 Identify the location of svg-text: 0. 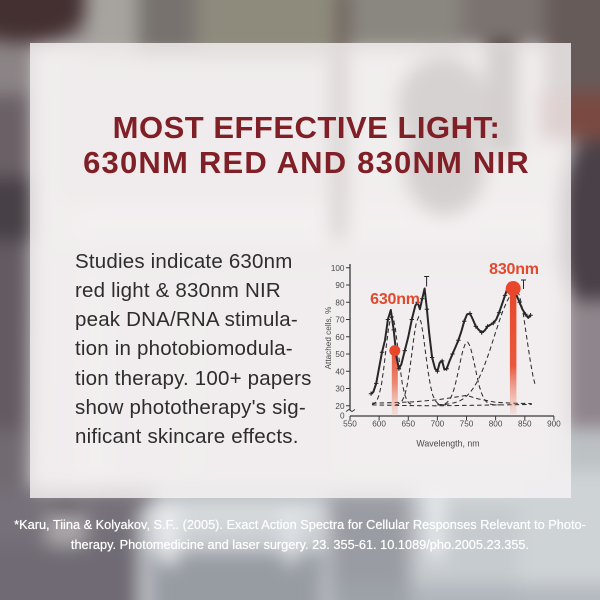
(342, 416).